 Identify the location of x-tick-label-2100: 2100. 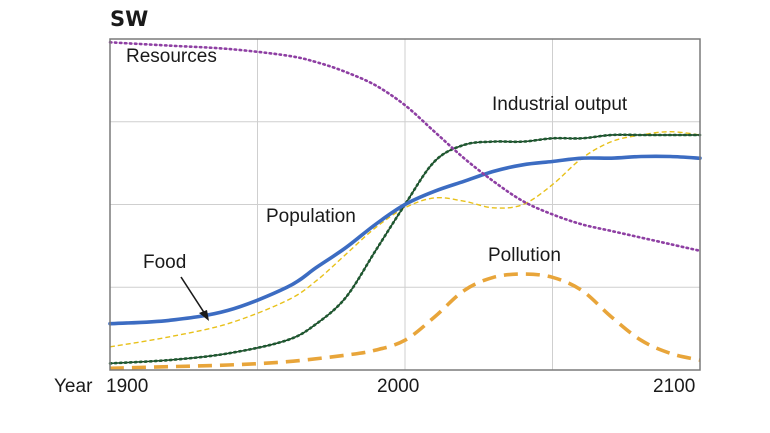
(674, 386).